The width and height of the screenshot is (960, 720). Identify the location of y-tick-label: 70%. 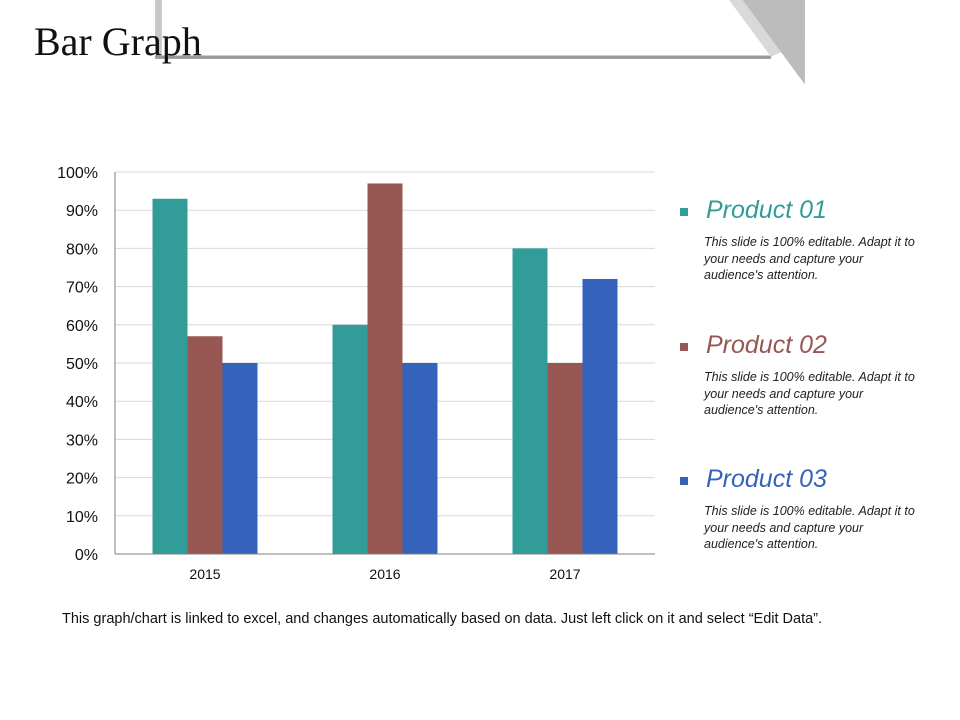
(82, 288).